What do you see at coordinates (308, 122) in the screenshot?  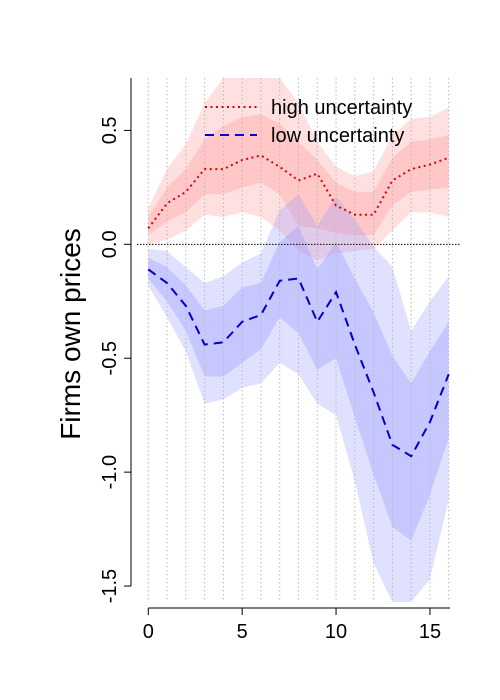 I see `legend: high uncertainty low uncertainty` at bounding box center [308, 122].